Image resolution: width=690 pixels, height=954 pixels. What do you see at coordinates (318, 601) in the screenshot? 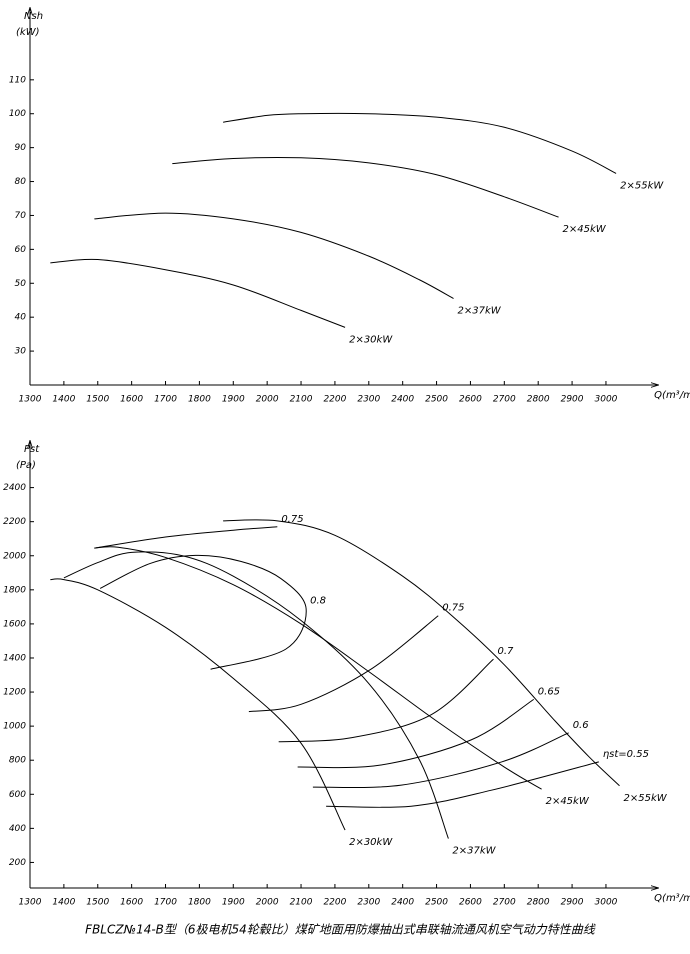
I see `efficiency-label: 0.8` at bounding box center [318, 601].